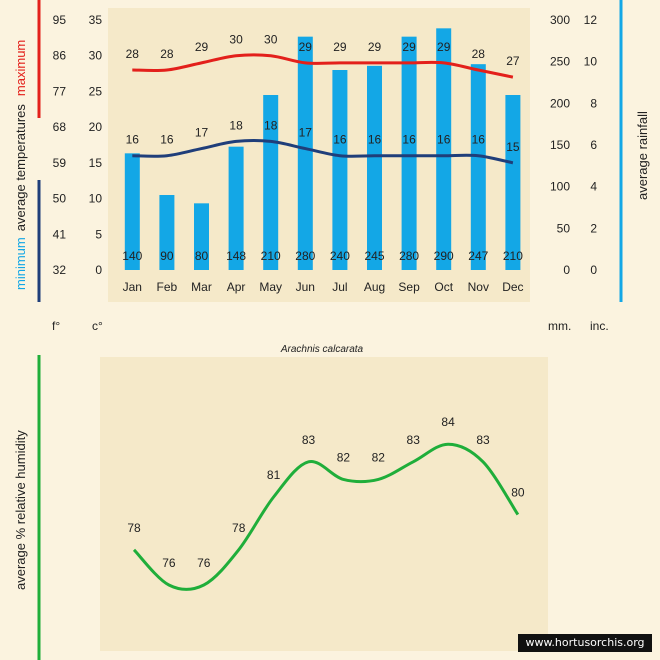 Image resolution: width=660 pixels, height=660 pixels. I want to click on rain-value-label: 247, so click(478, 256).